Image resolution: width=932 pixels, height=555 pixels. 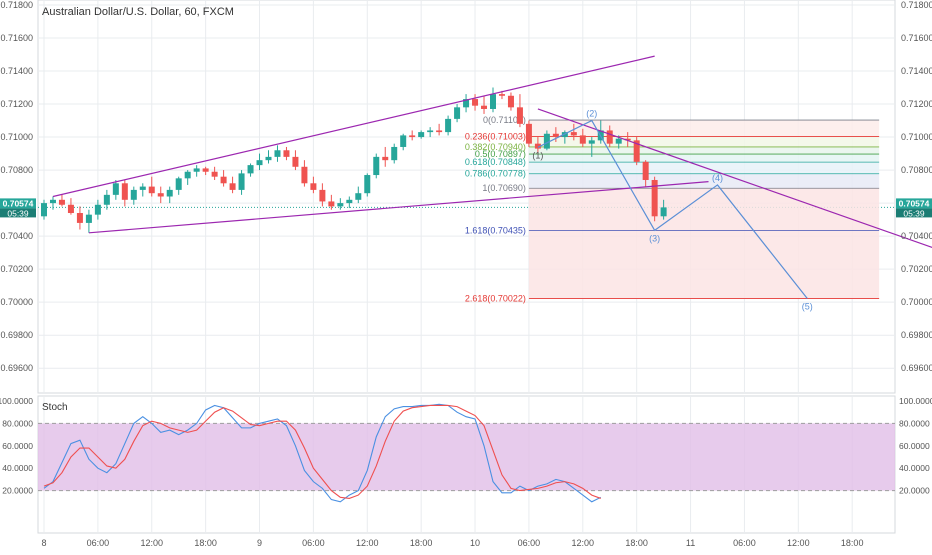 What do you see at coordinates (16, 335) in the screenshot?
I see `price-tick-label-left: 0.69800` at bounding box center [16, 335].